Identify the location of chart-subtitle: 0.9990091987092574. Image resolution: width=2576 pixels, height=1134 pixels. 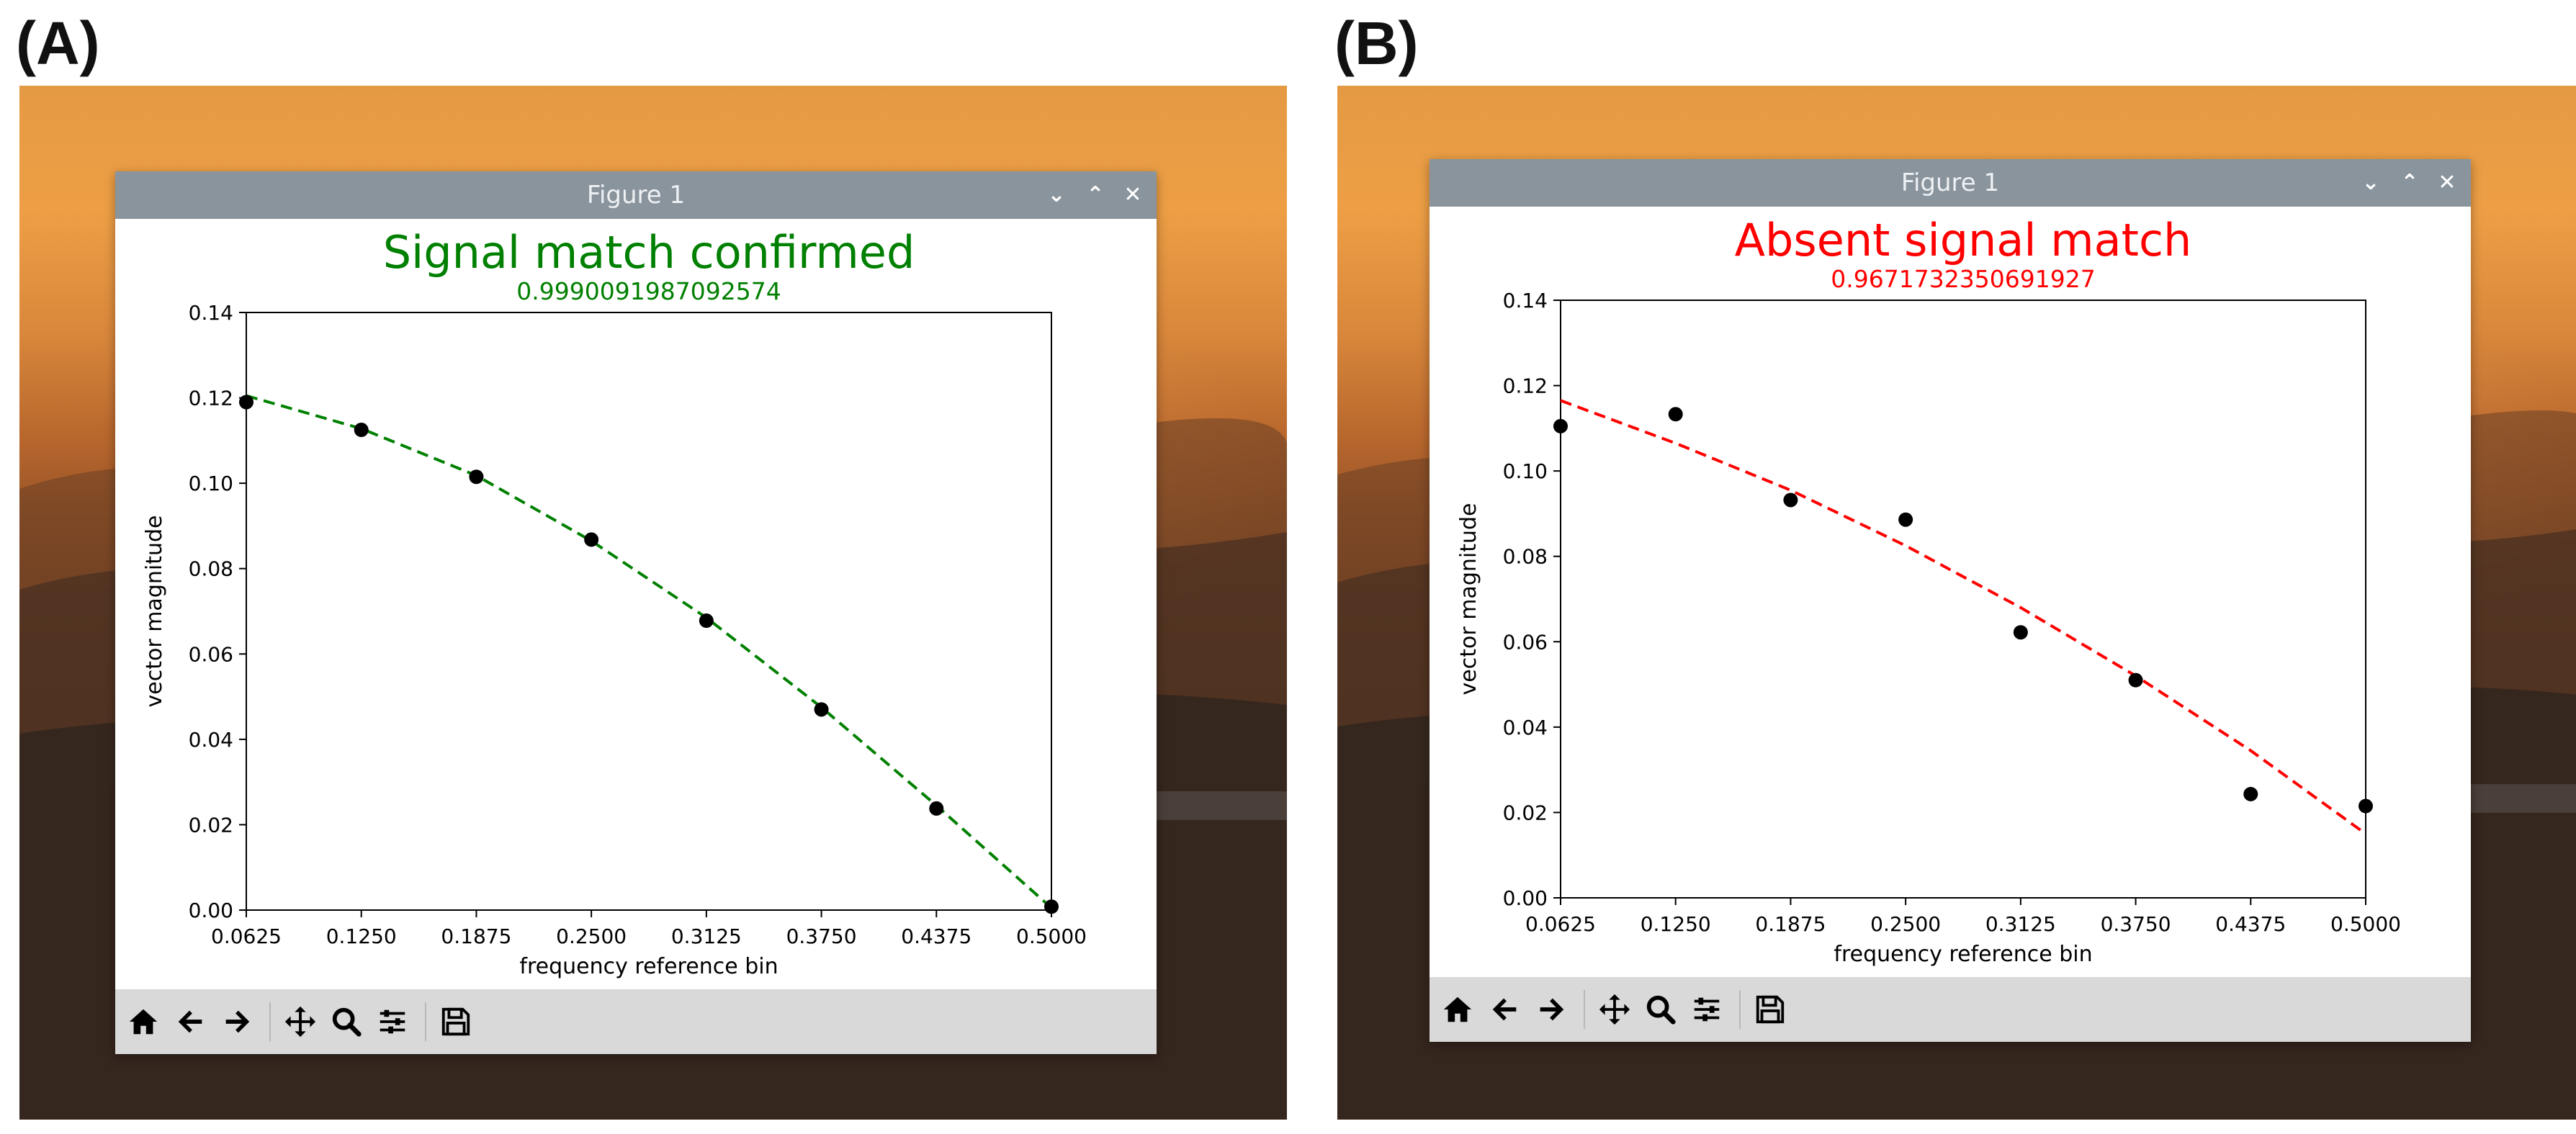
(648, 291).